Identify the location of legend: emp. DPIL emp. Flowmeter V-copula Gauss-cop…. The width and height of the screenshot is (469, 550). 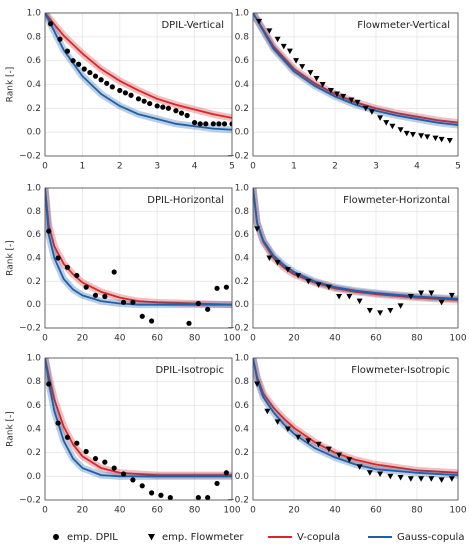
(258, 537).